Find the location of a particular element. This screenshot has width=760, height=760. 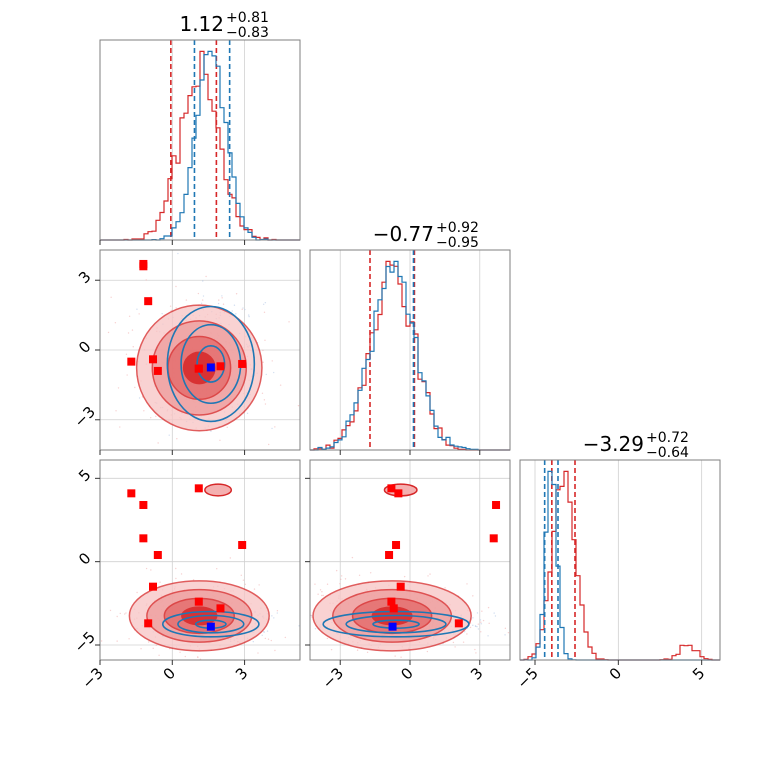

y-tick-label-p2: −3 is located at coordinates (85, 417).